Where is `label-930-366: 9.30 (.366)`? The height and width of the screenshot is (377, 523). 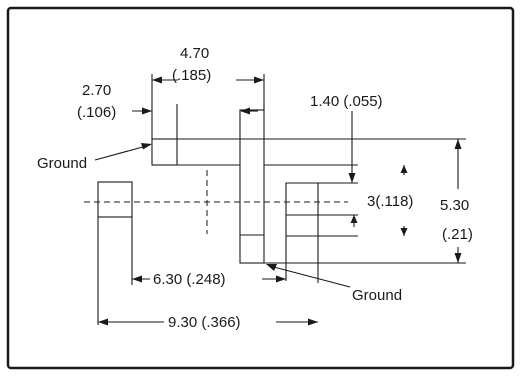
label-930-366: 9.30 (.366) is located at coordinates (204, 322).